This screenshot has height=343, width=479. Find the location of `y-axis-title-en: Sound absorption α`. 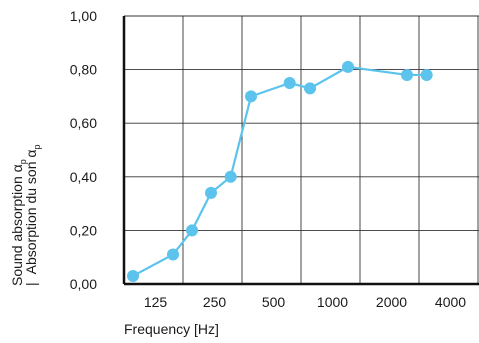

y-axis-title-en: Sound absorption α is located at coordinates (17, 225).